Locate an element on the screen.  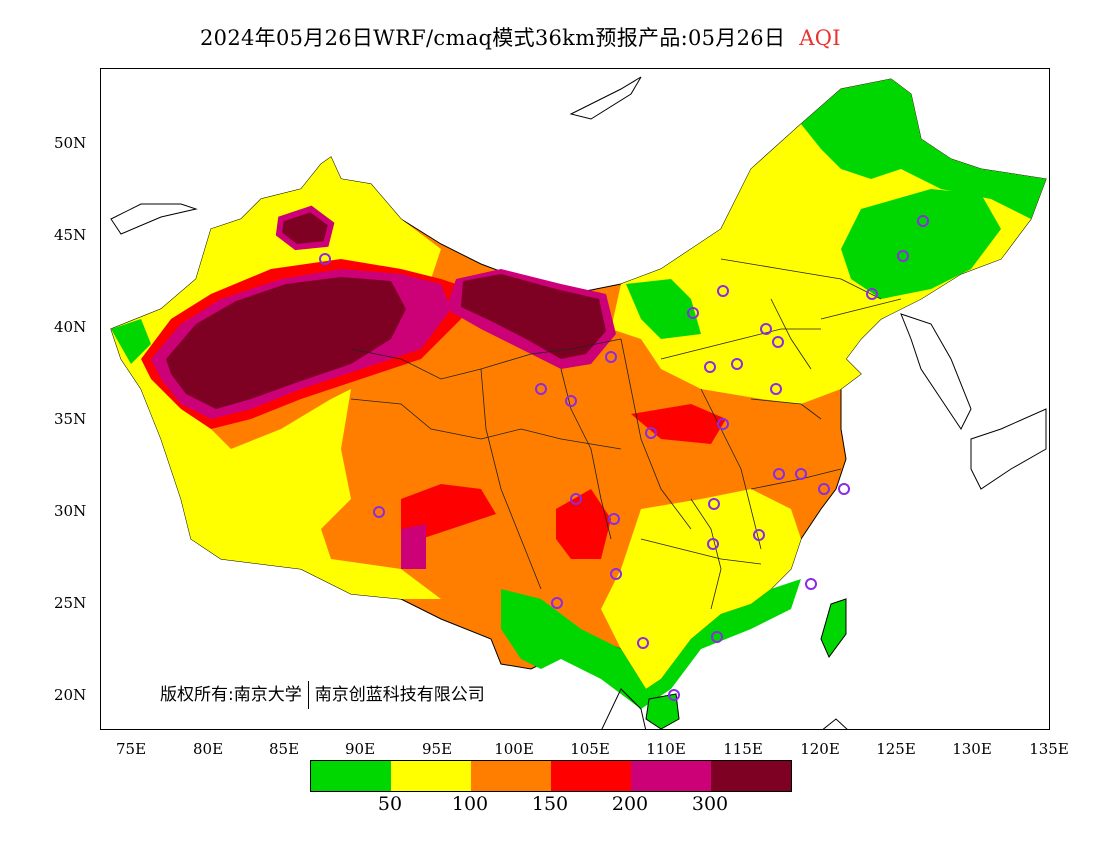
lat-label: 20N is located at coordinates (70, 695).